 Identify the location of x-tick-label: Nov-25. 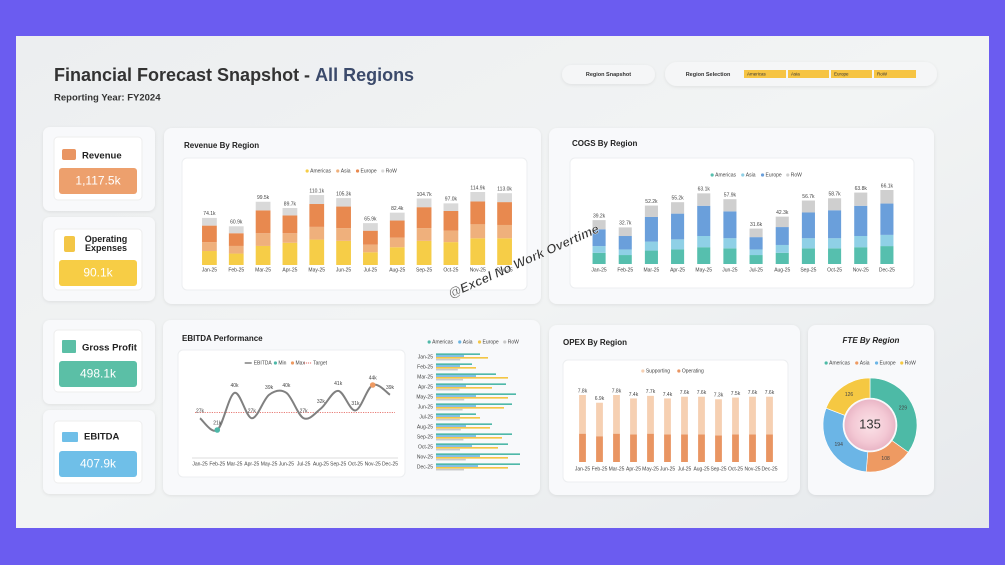
(373, 464).